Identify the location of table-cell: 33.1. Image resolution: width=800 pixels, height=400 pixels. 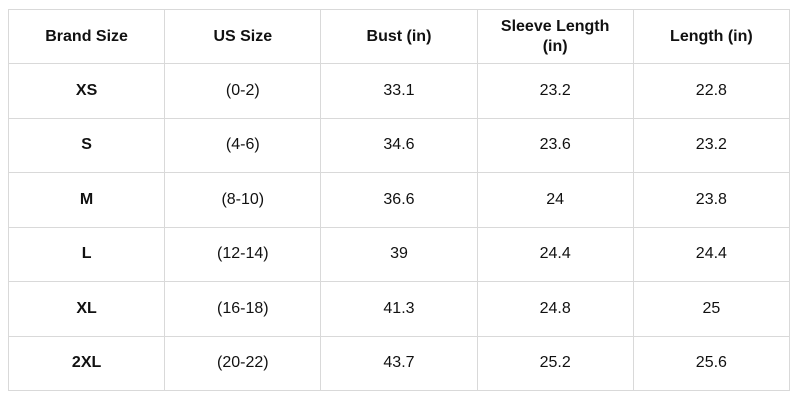
(399, 91).